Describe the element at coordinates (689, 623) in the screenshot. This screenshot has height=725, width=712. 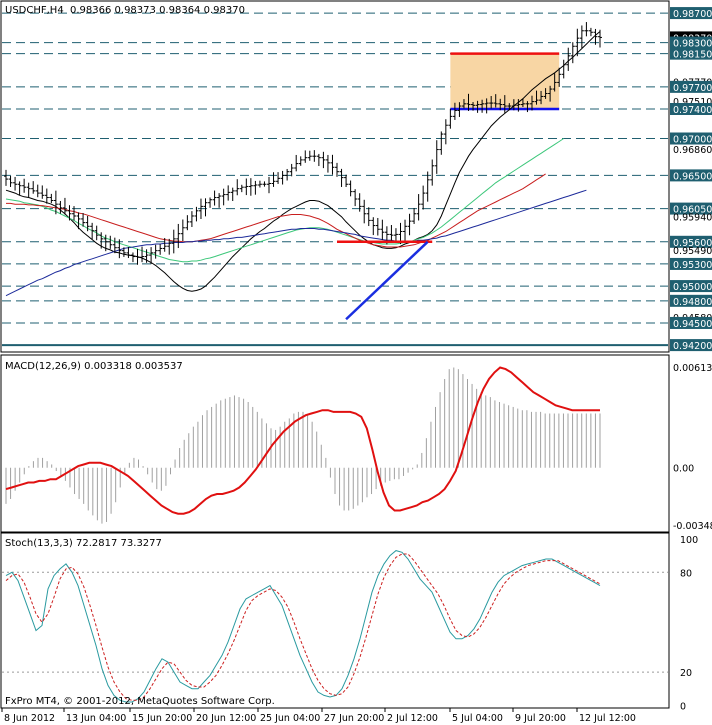
I see `stoch-axis: 100 80 20 0` at that location.